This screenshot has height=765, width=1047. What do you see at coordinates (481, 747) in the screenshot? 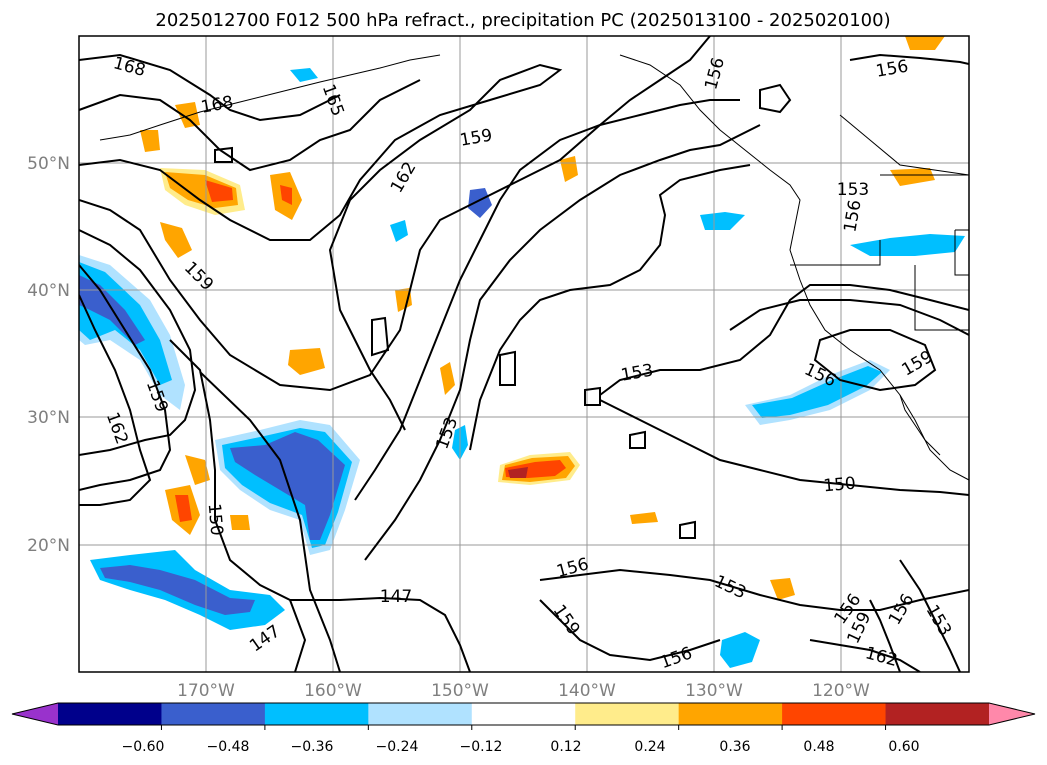
I see `colorbar-tick-label: −0.12` at bounding box center [481, 747].